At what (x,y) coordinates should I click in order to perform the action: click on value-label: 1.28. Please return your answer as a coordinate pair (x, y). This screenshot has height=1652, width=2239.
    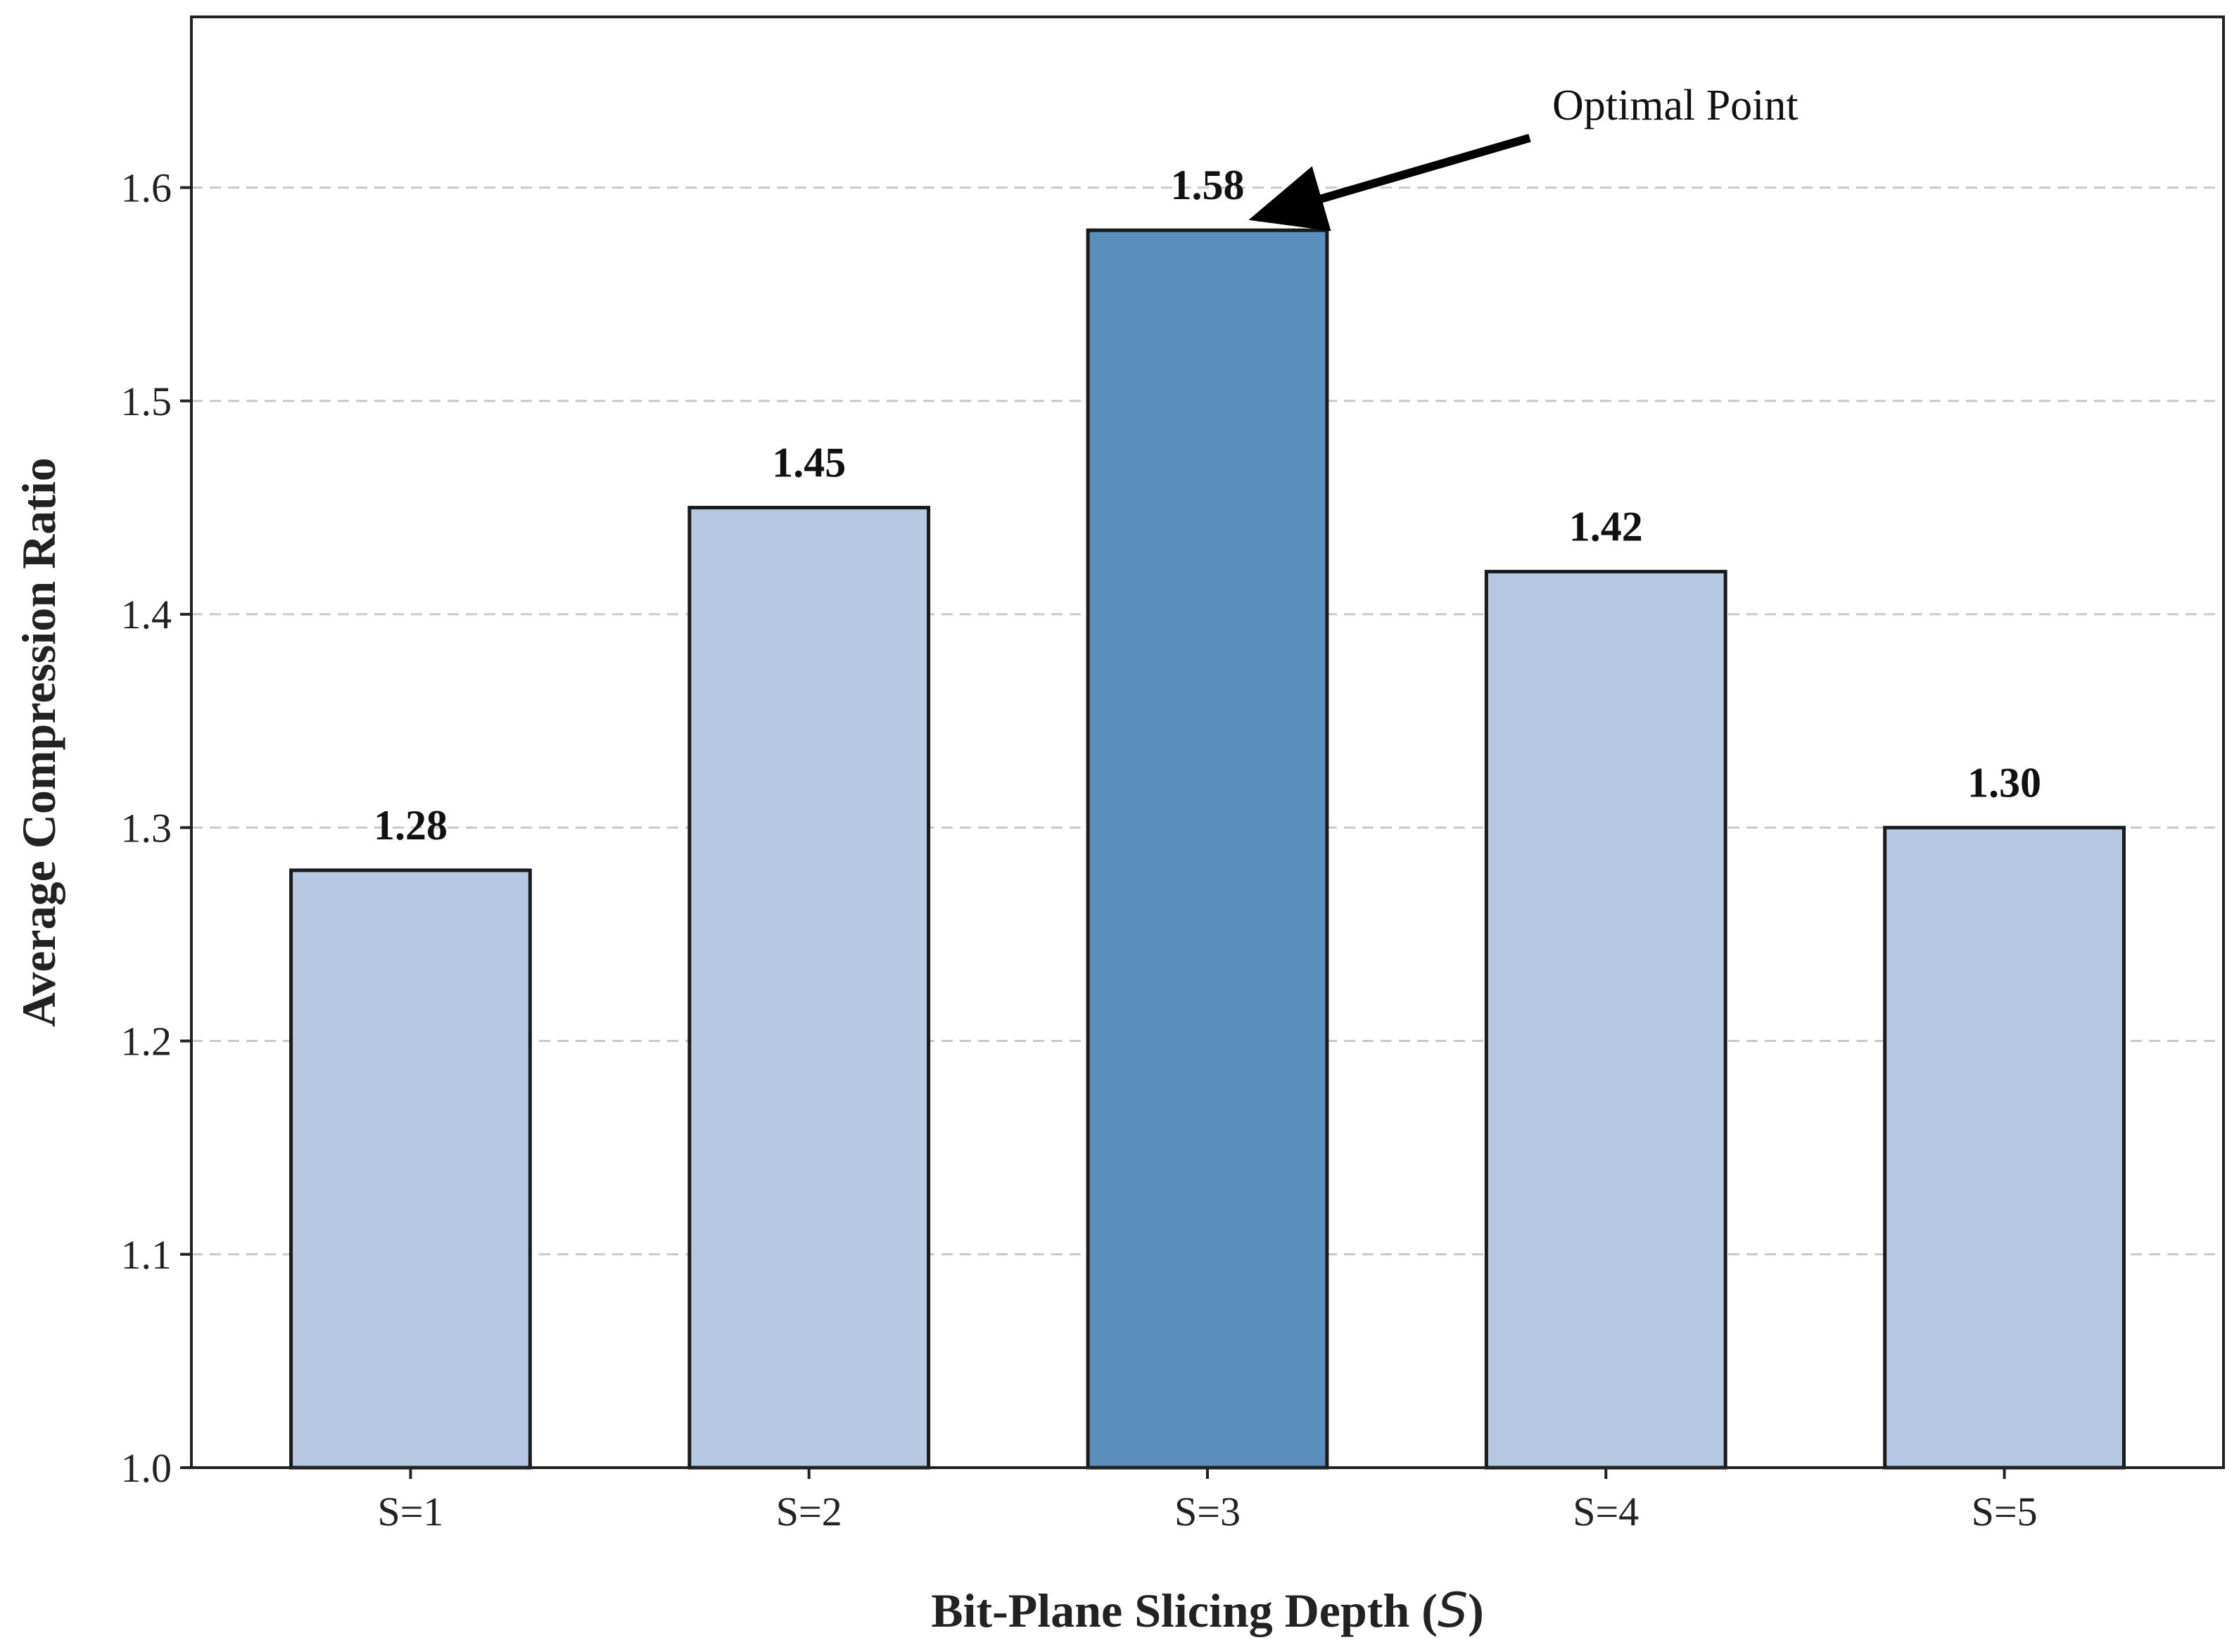
    Looking at the image, I should click on (411, 825).